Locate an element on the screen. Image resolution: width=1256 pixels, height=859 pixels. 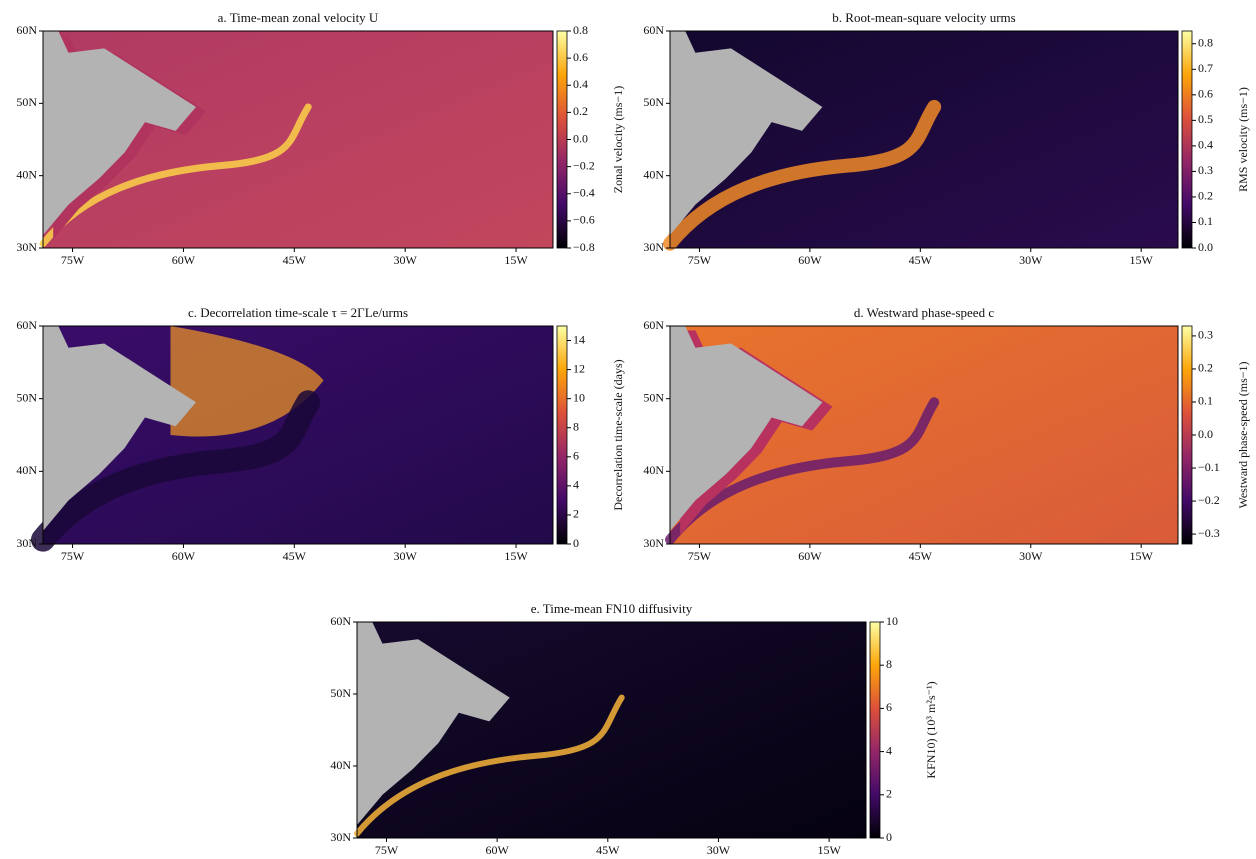
colorbar-tick-label: 0.7 is located at coordinates (1205, 68).